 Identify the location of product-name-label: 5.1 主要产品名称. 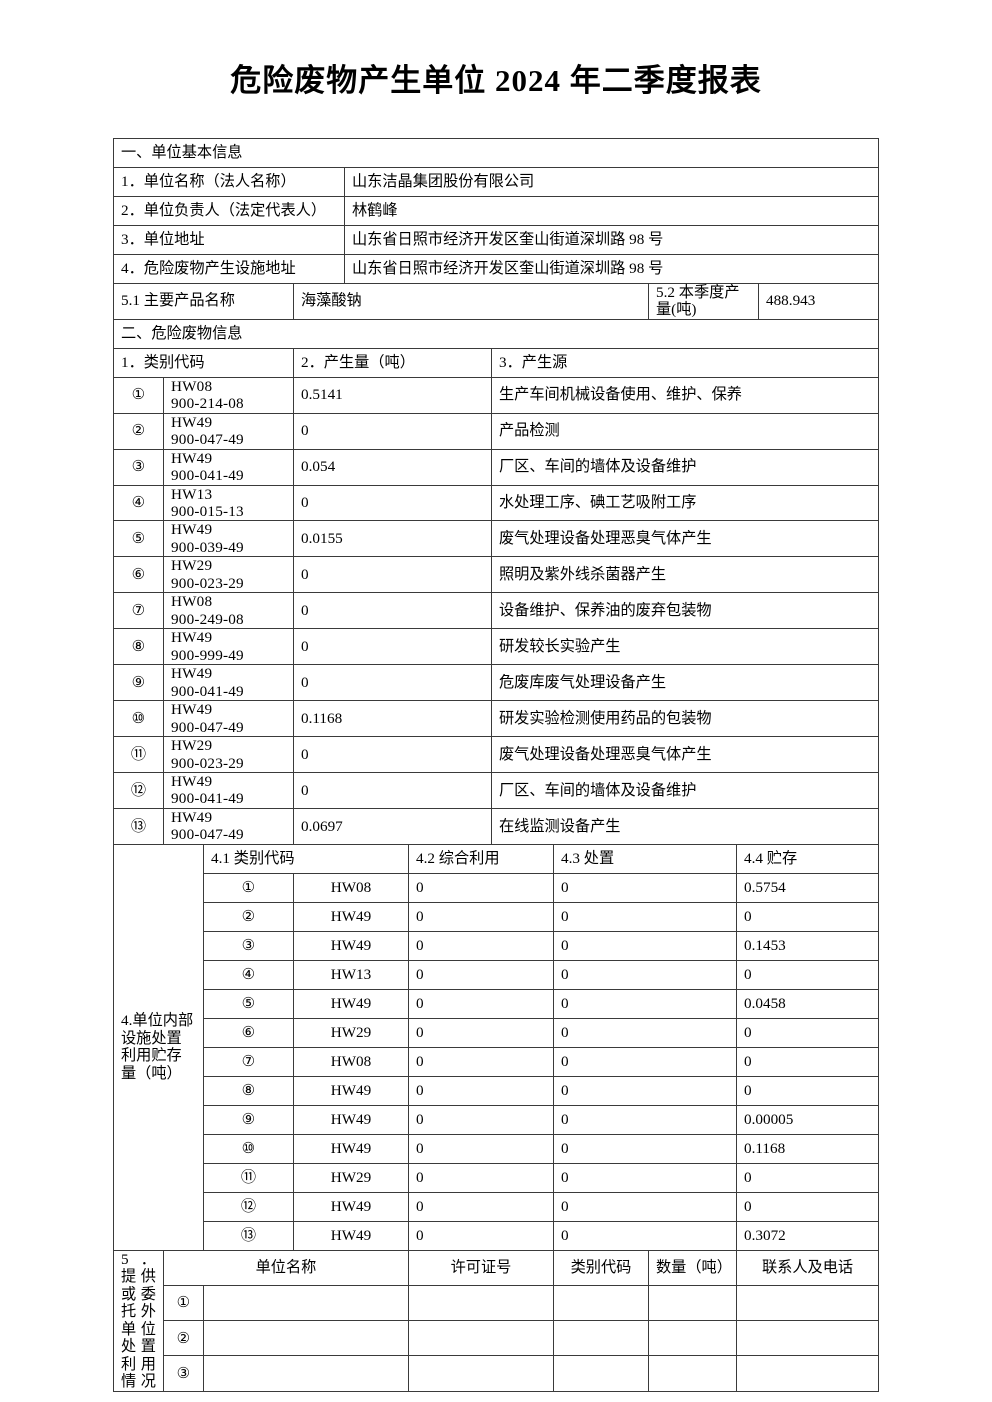
(203, 301).